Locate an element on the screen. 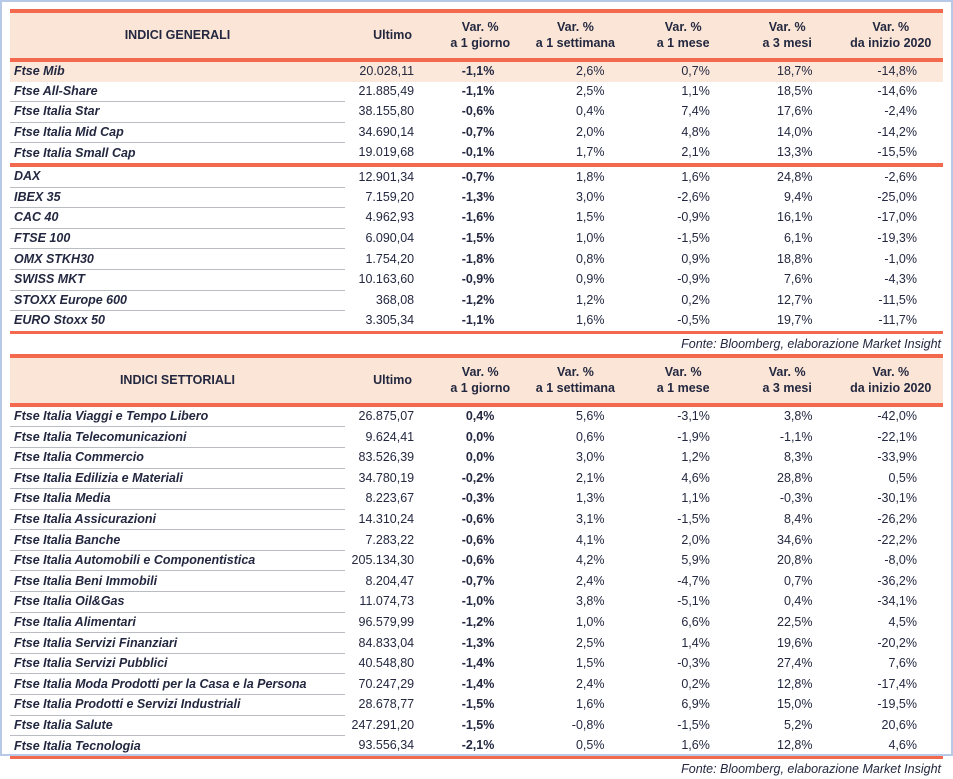 Image resolution: width=953 pixels, height=779 pixels. var-percent-value: -1,9% is located at coordinates (693, 436).